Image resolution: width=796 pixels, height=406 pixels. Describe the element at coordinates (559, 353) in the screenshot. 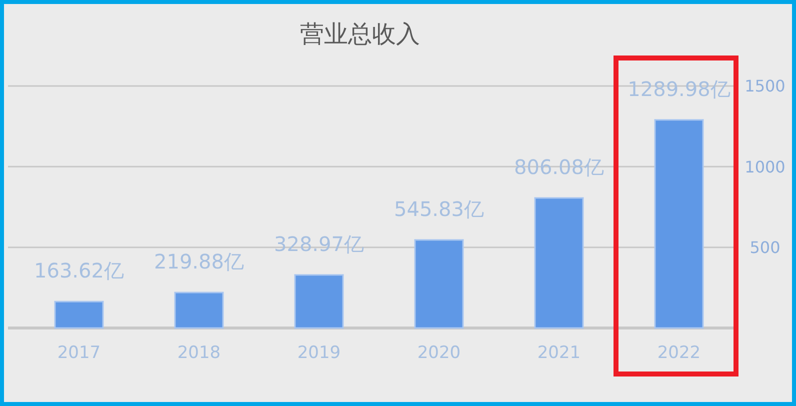

I see `x-tick-label: 2021` at that location.